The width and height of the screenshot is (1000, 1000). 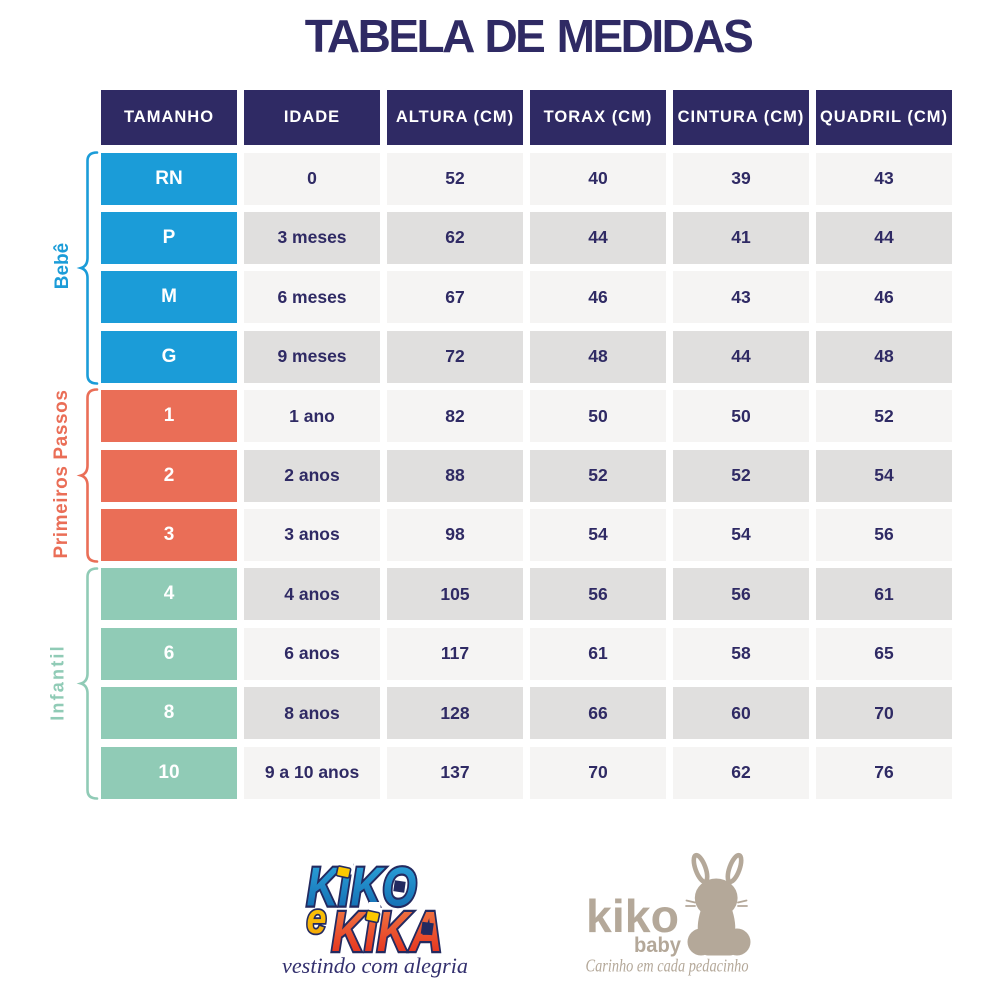 What do you see at coordinates (375, 965) in the screenshot?
I see `svg-text: vestindo com alegria` at bounding box center [375, 965].